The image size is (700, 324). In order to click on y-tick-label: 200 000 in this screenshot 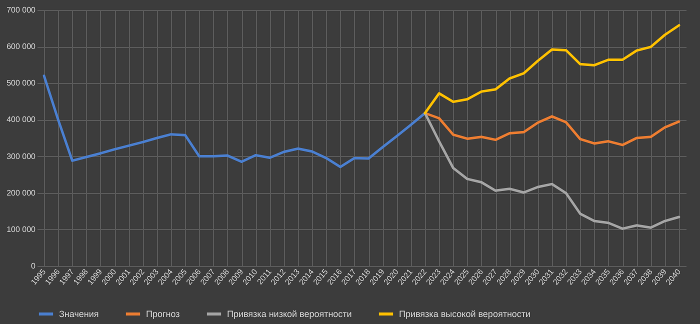, I will do `click(21, 193)`.